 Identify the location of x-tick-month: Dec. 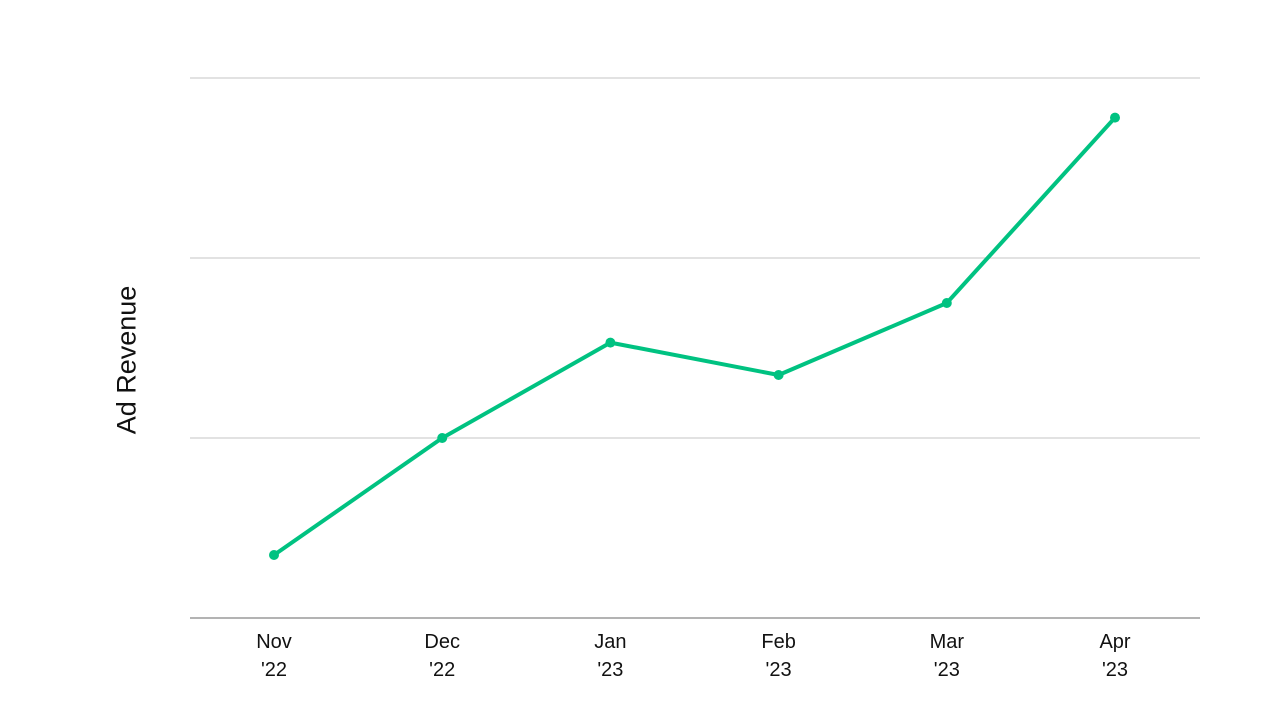
(442, 642).